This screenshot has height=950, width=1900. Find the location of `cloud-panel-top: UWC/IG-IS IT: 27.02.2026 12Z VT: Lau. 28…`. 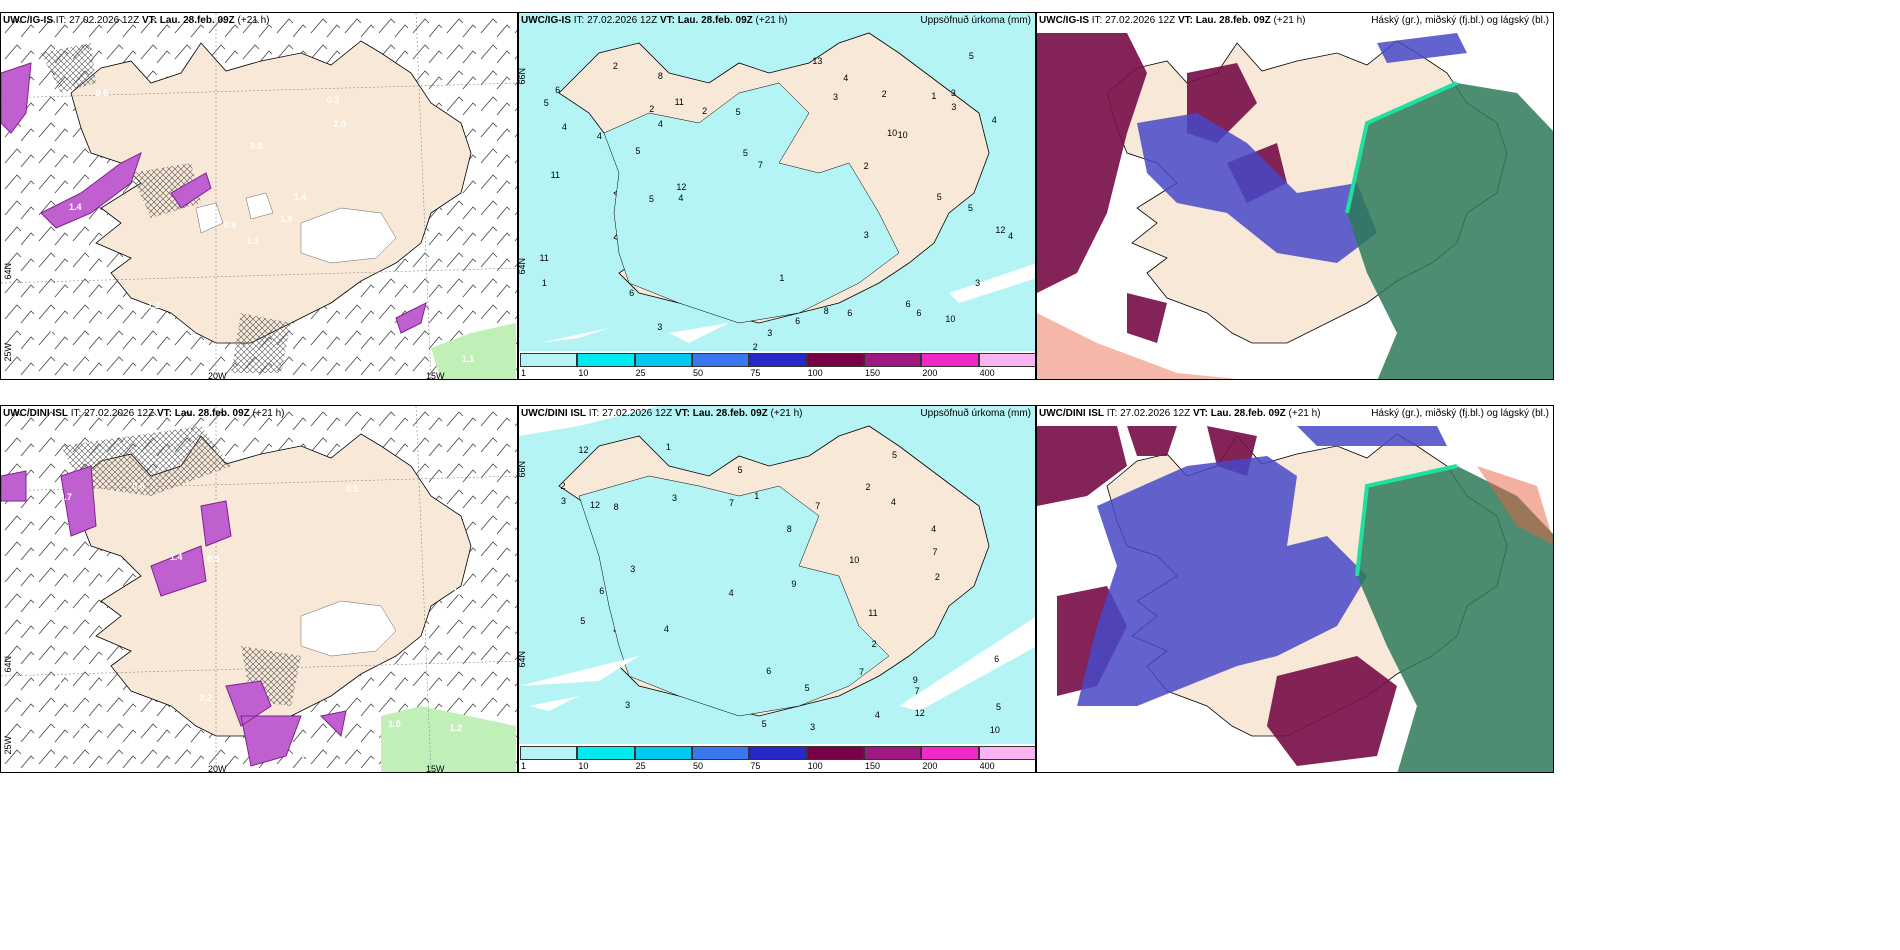

cloud-panel-top: UWC/IG-IS IT: 27.02.2026 12Z VT: Lau. 28… is located at coordinates (1295, 196).